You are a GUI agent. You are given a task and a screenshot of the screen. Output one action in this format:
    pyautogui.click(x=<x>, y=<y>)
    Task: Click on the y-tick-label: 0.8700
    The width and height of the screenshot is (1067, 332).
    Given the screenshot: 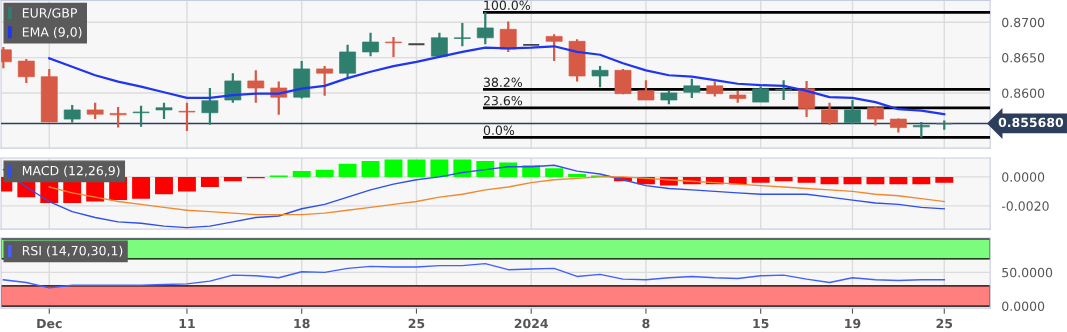 What is the action you would take?
    pyautogui.click(x=1023, y=22)
    